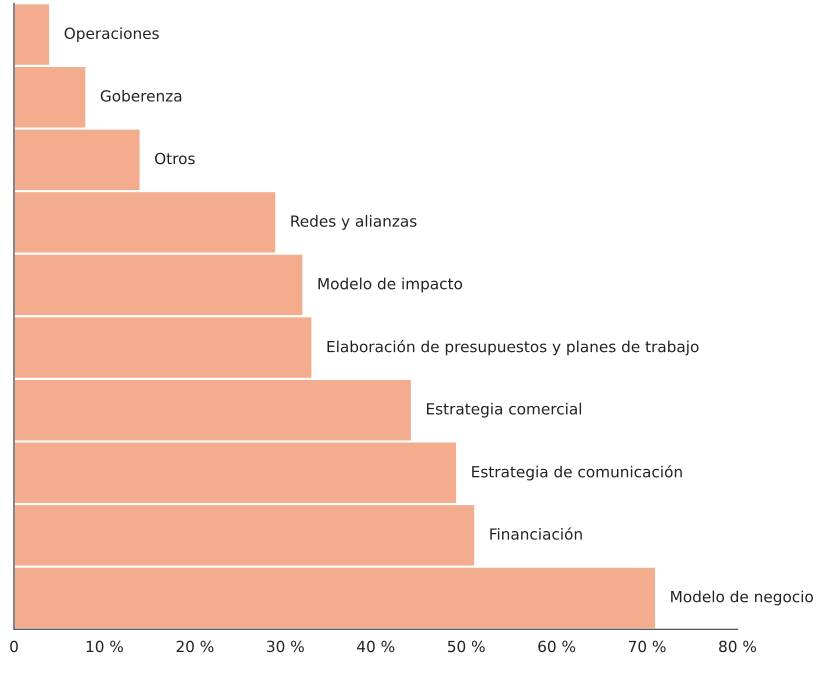  What do you see at coordinates (175, 158) in the screenshot?
I see `y-tick-label: Otros` at bounding box center [175, 158].